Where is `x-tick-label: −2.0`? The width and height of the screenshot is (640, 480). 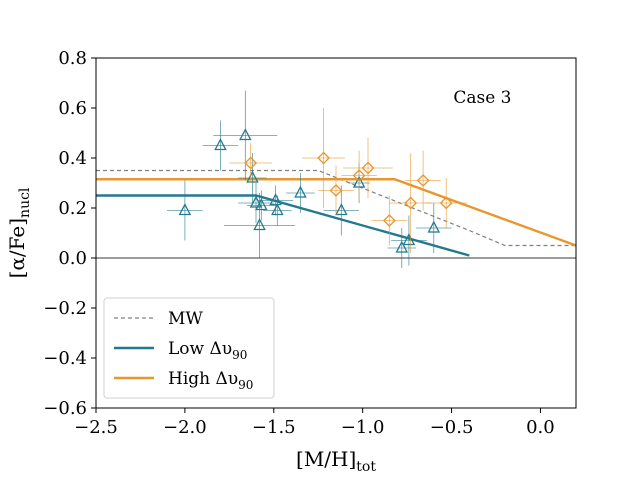 x-tick-label: −2.0 is located at coordinates (185, 427).